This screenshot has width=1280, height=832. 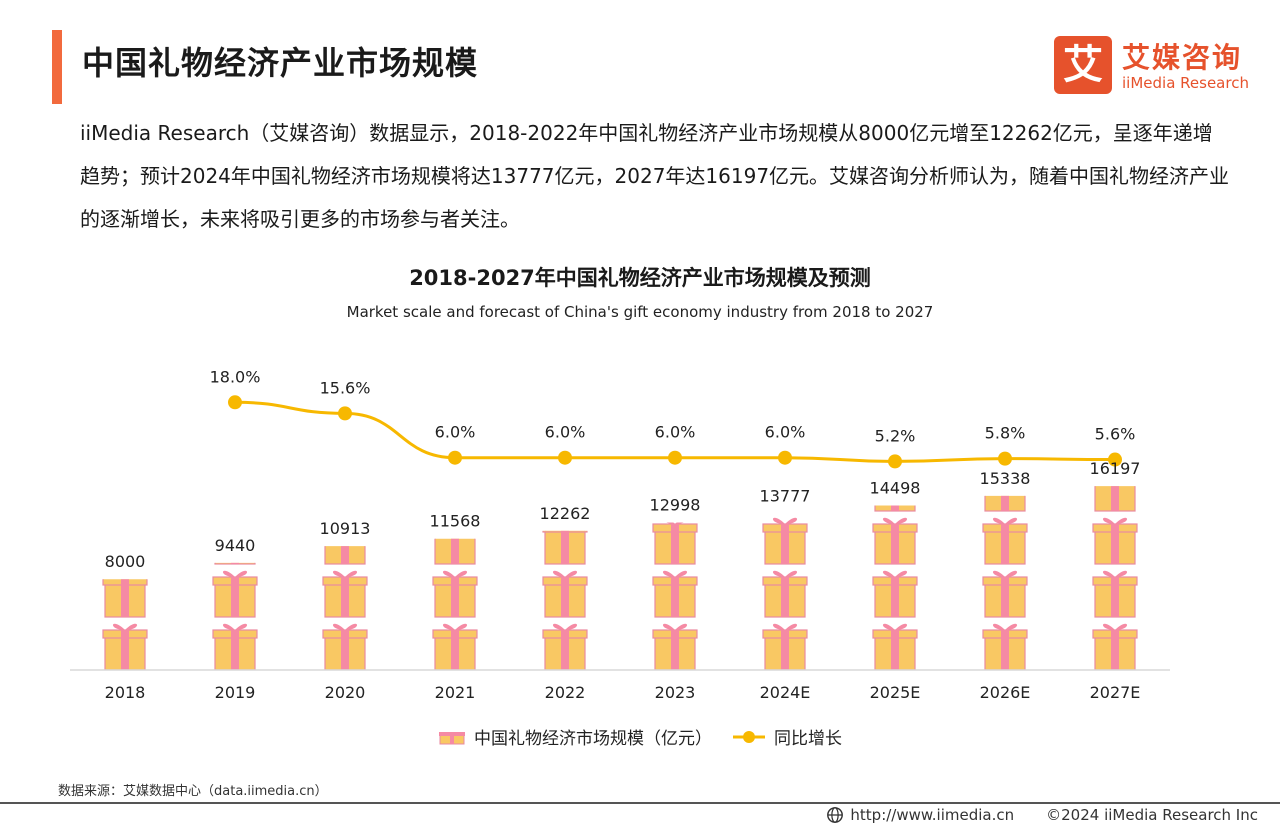 What do you see at coordinates (1115, 692) in the screenshot?
I see `x-tick-label: 2027E` at bounding box center [1115, 692].